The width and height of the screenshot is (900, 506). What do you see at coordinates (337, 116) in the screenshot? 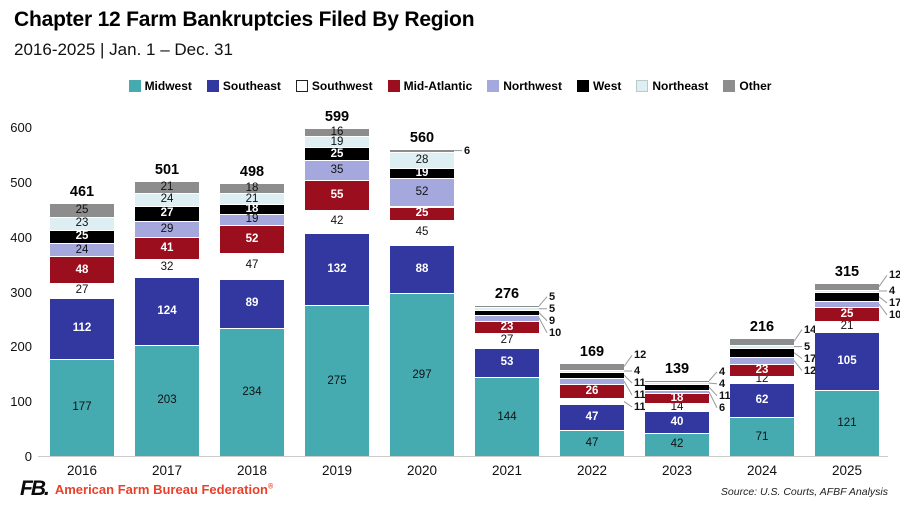
I see `bar-total-label: 599` at bounding box center [337, 116].